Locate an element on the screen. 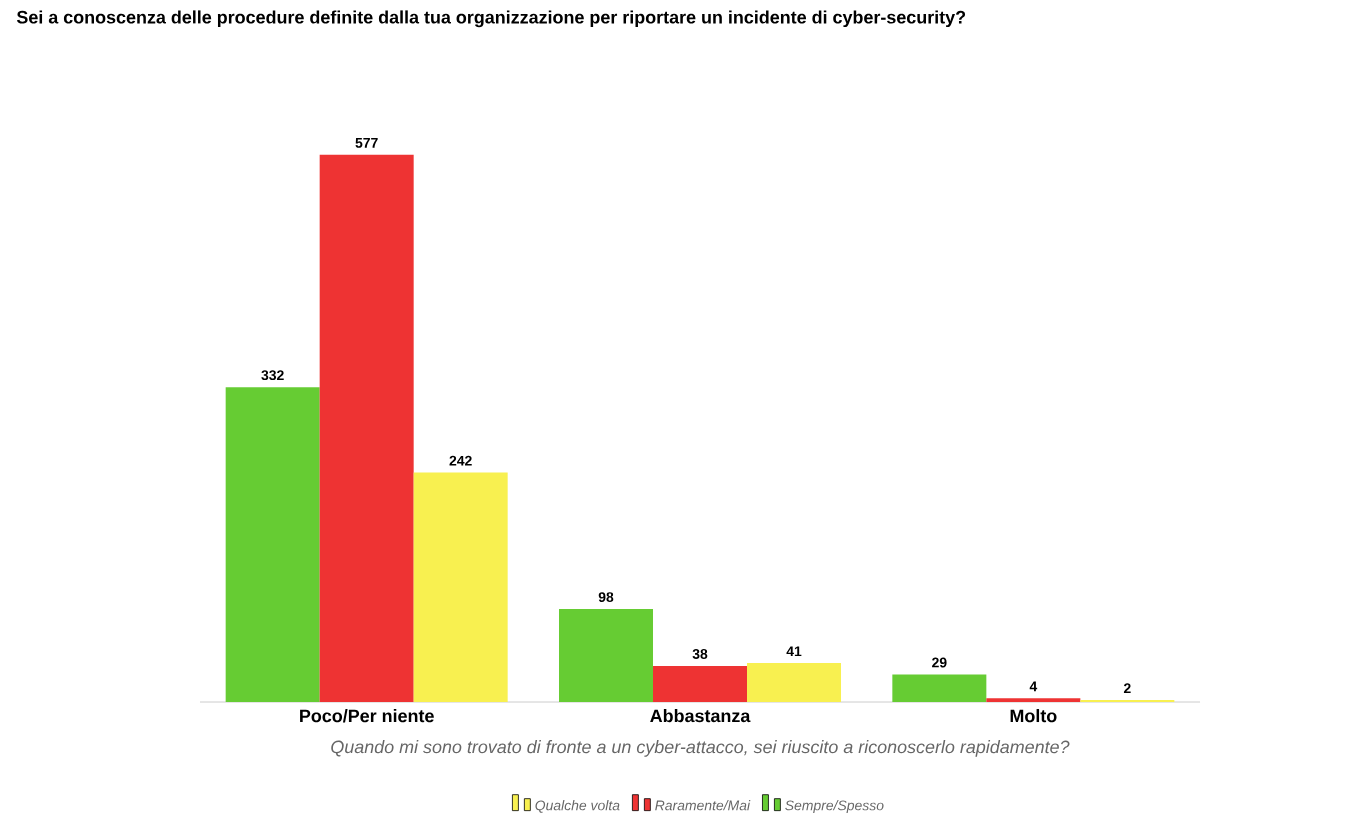 Image resolution: width=1348 pixels, height=826 pixels. x-tick-label: Abbastanza is located at coordinates (700, 716).